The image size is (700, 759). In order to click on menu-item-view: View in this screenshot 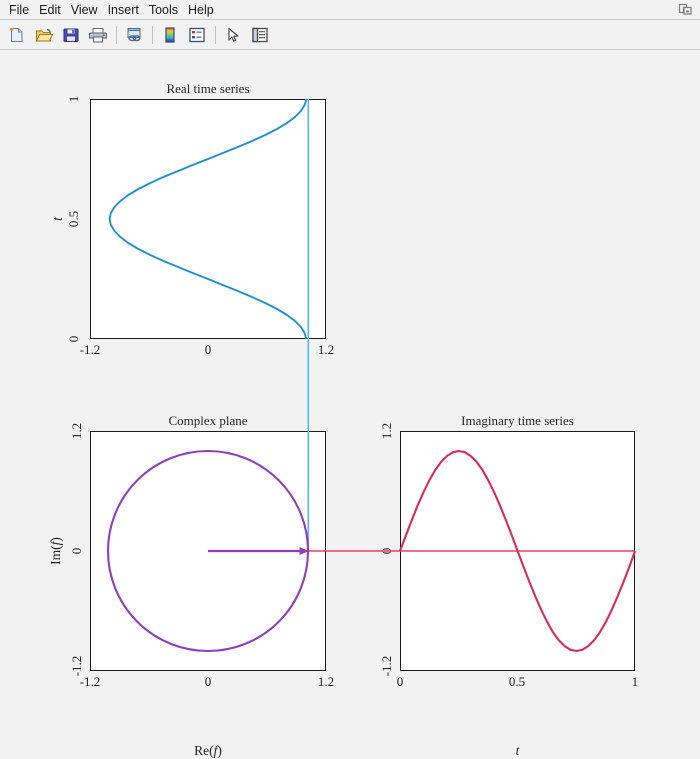, I will do `click(84, 10)`.